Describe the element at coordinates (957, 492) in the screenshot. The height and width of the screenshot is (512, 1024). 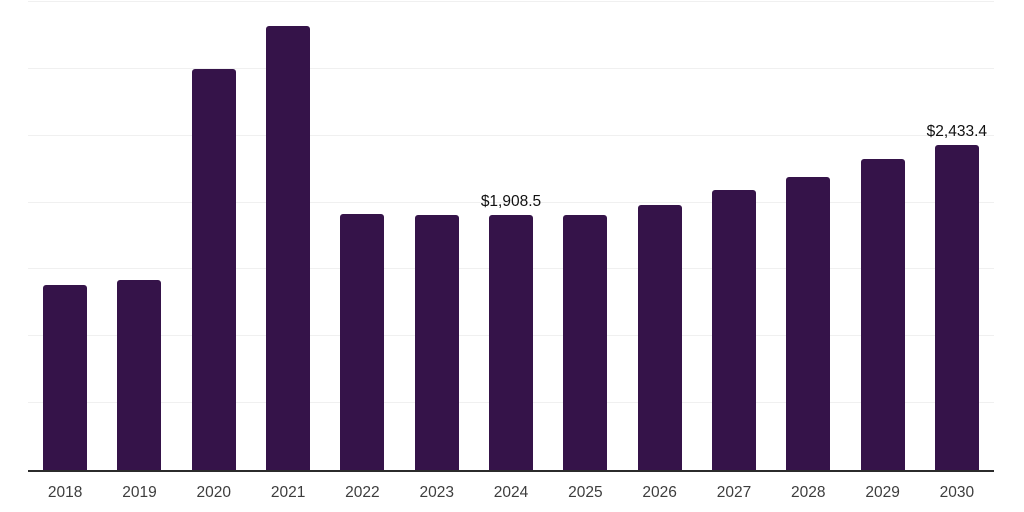
I see `x-tick-label-2030: 2030` at that location.